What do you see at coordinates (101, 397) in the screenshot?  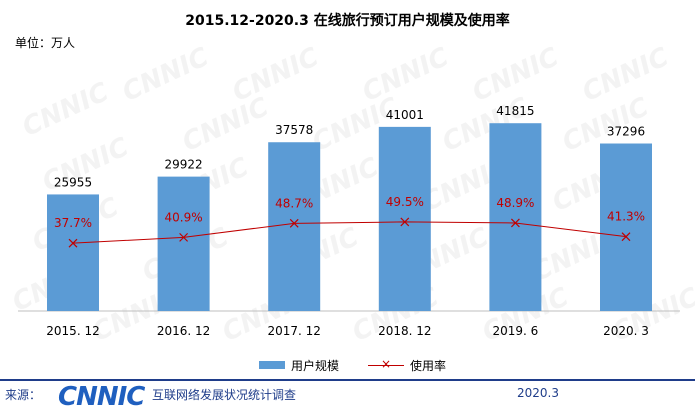 I see `cnnic-logo: CNNIC` at bounding box center [101, 397].